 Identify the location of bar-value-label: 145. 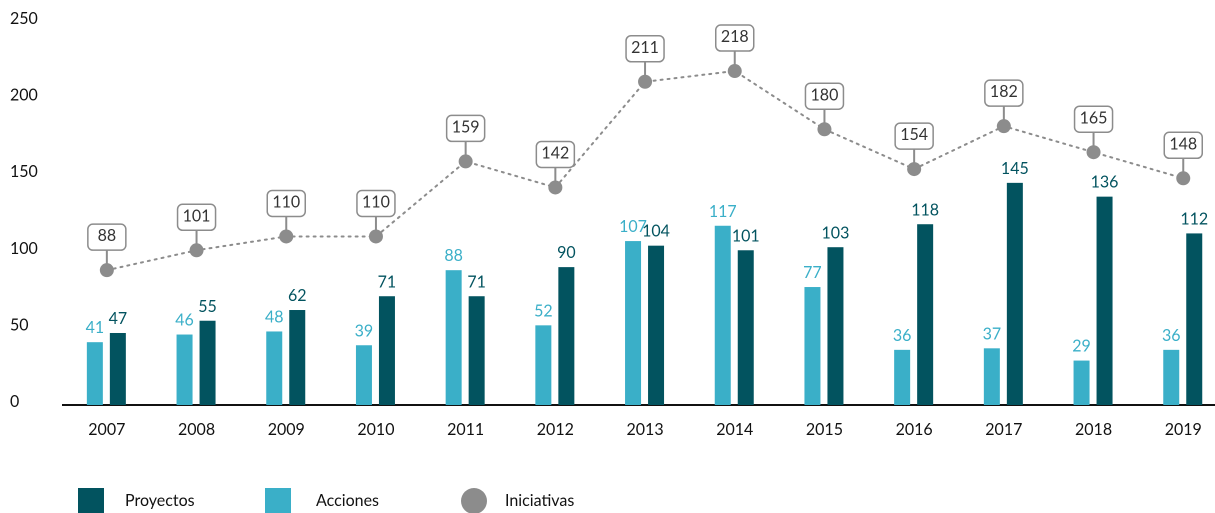
(1015, 168).